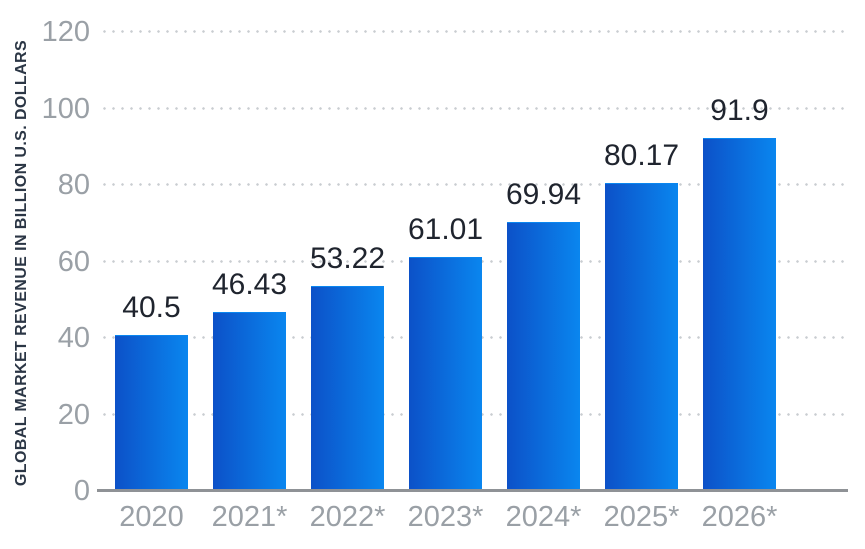 This screenshot has width=865, height=549. Describe the element at coordinates (739, 111) in the screenshot. I see `bar-value-label: 91.9` at that location.